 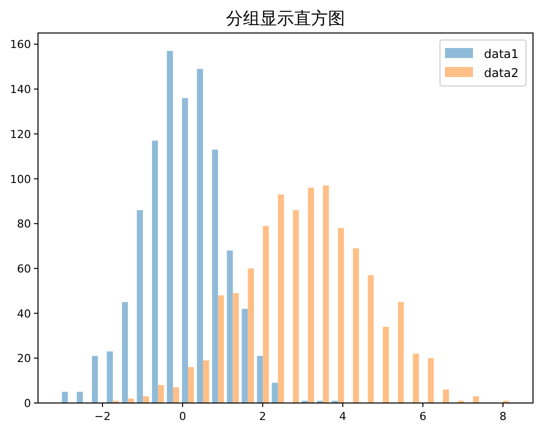 What do you see at coordinates (24, 224) in the screenshot?
I see `y-tick-label: 80` at bounding box center [24, 224].